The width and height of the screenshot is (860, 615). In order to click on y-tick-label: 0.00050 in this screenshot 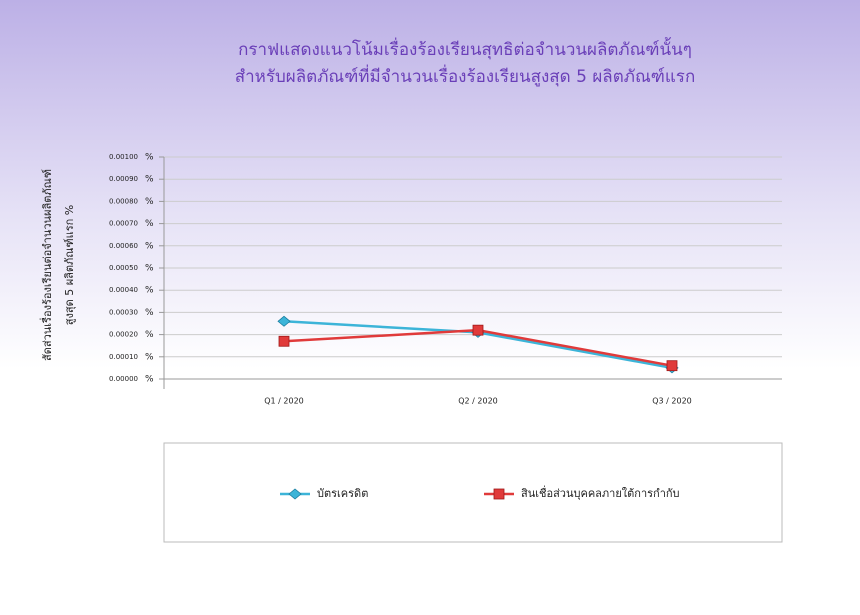, I will do `click(123, 268)`.